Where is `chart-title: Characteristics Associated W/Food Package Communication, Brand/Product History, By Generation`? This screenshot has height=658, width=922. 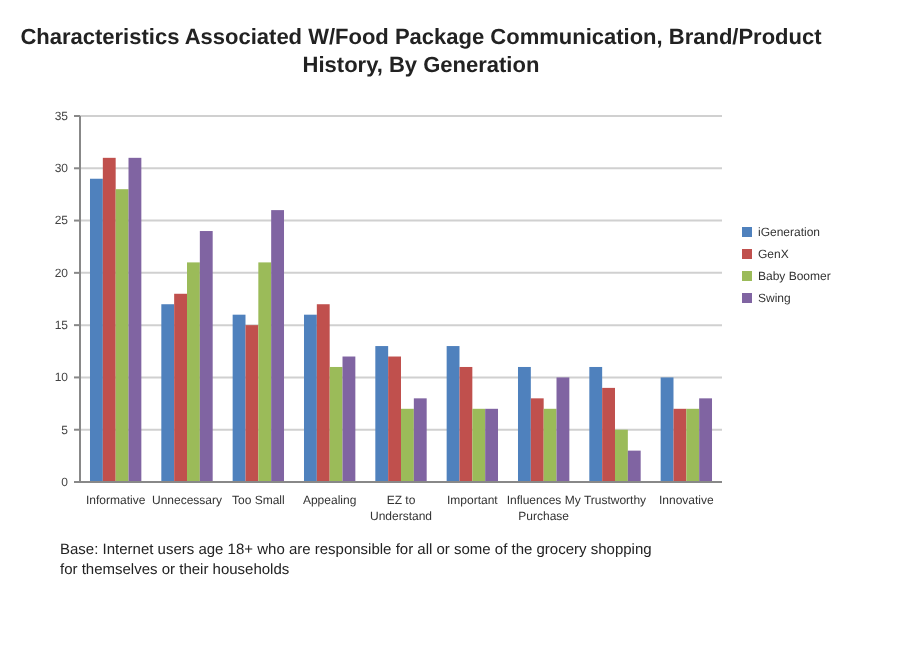 chart-title: Characteristics Associated W/Food Package Communication, Brand/Product History, By Generation is located at coordinates (421, 52).